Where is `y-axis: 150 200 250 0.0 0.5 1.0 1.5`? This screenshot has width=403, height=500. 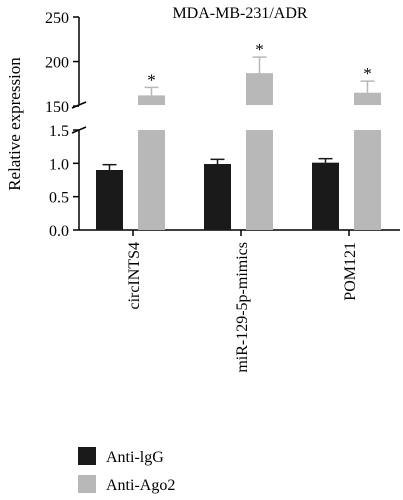
y-axis: 150 200 250 0.0 0.5 1.0 1.5 is located at coordinates (66, 125).